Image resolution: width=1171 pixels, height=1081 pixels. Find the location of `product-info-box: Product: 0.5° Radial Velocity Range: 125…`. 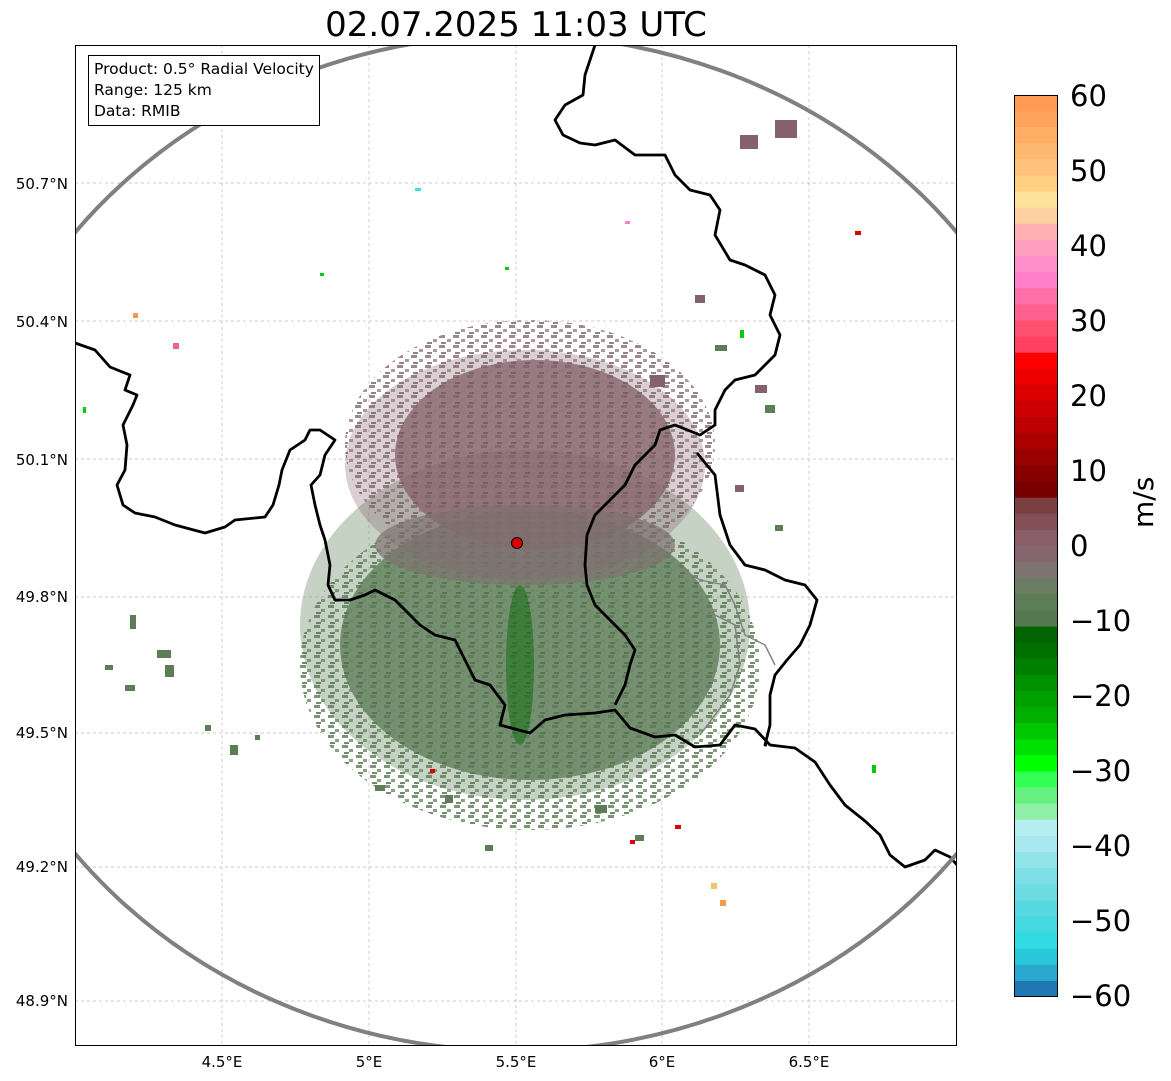

product-info-box: Product: 0.5° Radial Velocity Range: 125… is located at coordinates (204, 90).